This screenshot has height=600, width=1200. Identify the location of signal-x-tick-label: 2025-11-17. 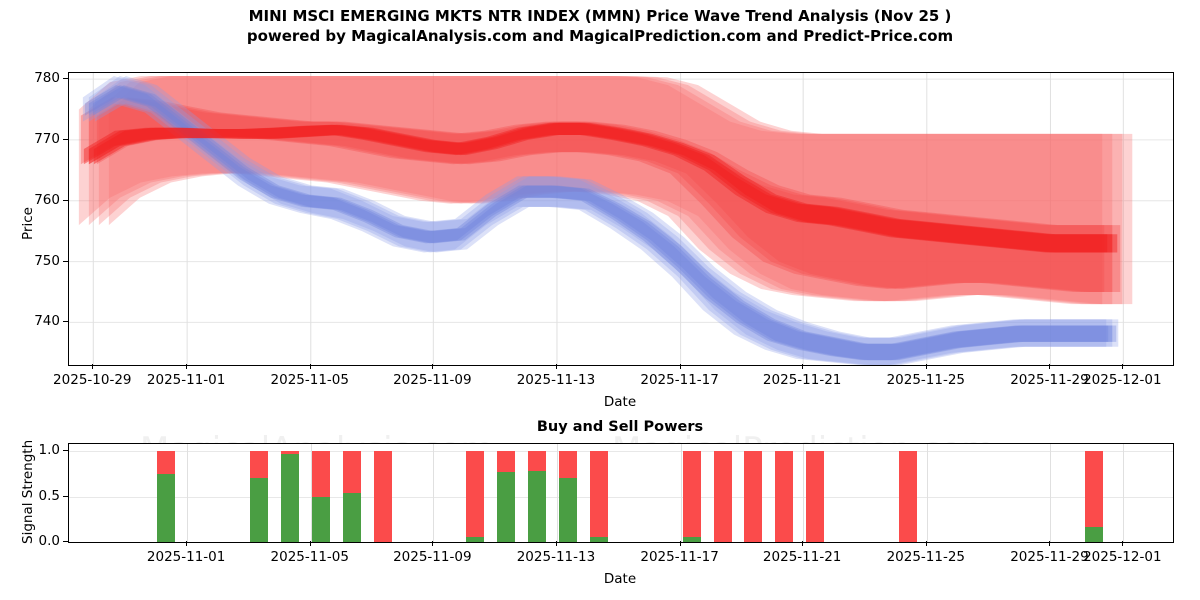
(679, 557).